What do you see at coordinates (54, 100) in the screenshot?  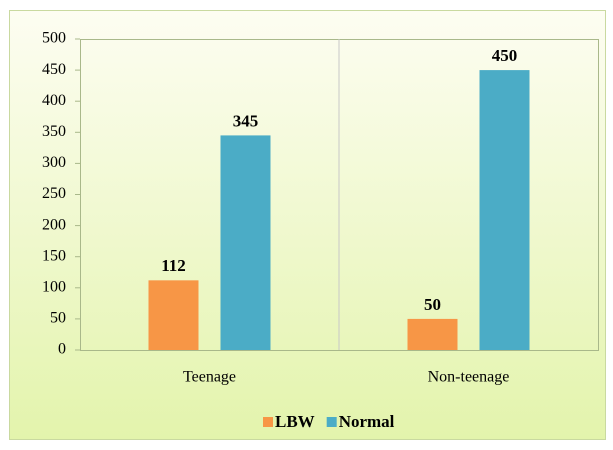 I see `y-tick-label: 400` at bounding box center [54, 100].